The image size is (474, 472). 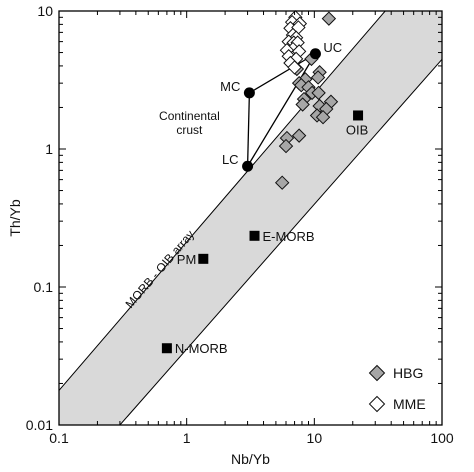 What do you see at coordinates (357, 129) in the screenshot?
I see `oib-label: OIB` at bounding box center [357, 129].